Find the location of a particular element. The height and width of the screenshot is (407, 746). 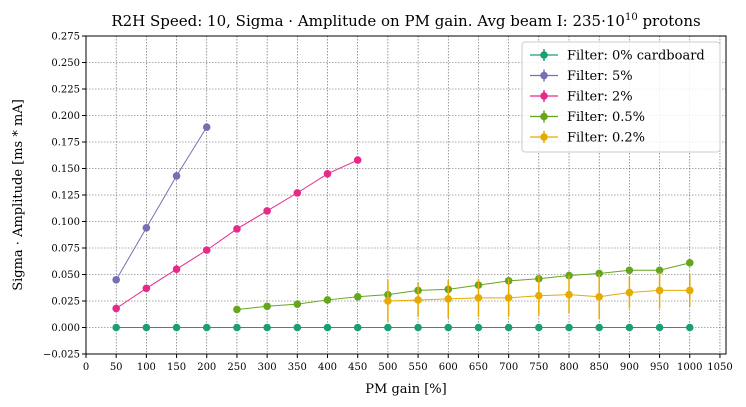

x-tick-label: 500 is located at coordinates (387, 367).